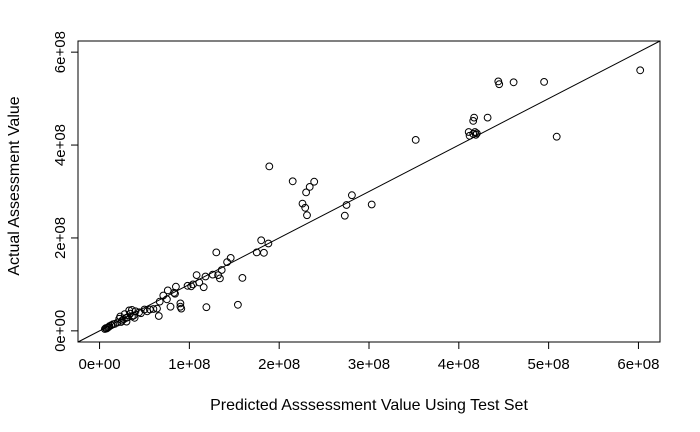  What do you see at coordinates (60, 52) in the screenshot?
I see `y-tick-label: 6e+08` at bounding box center [60, 52].